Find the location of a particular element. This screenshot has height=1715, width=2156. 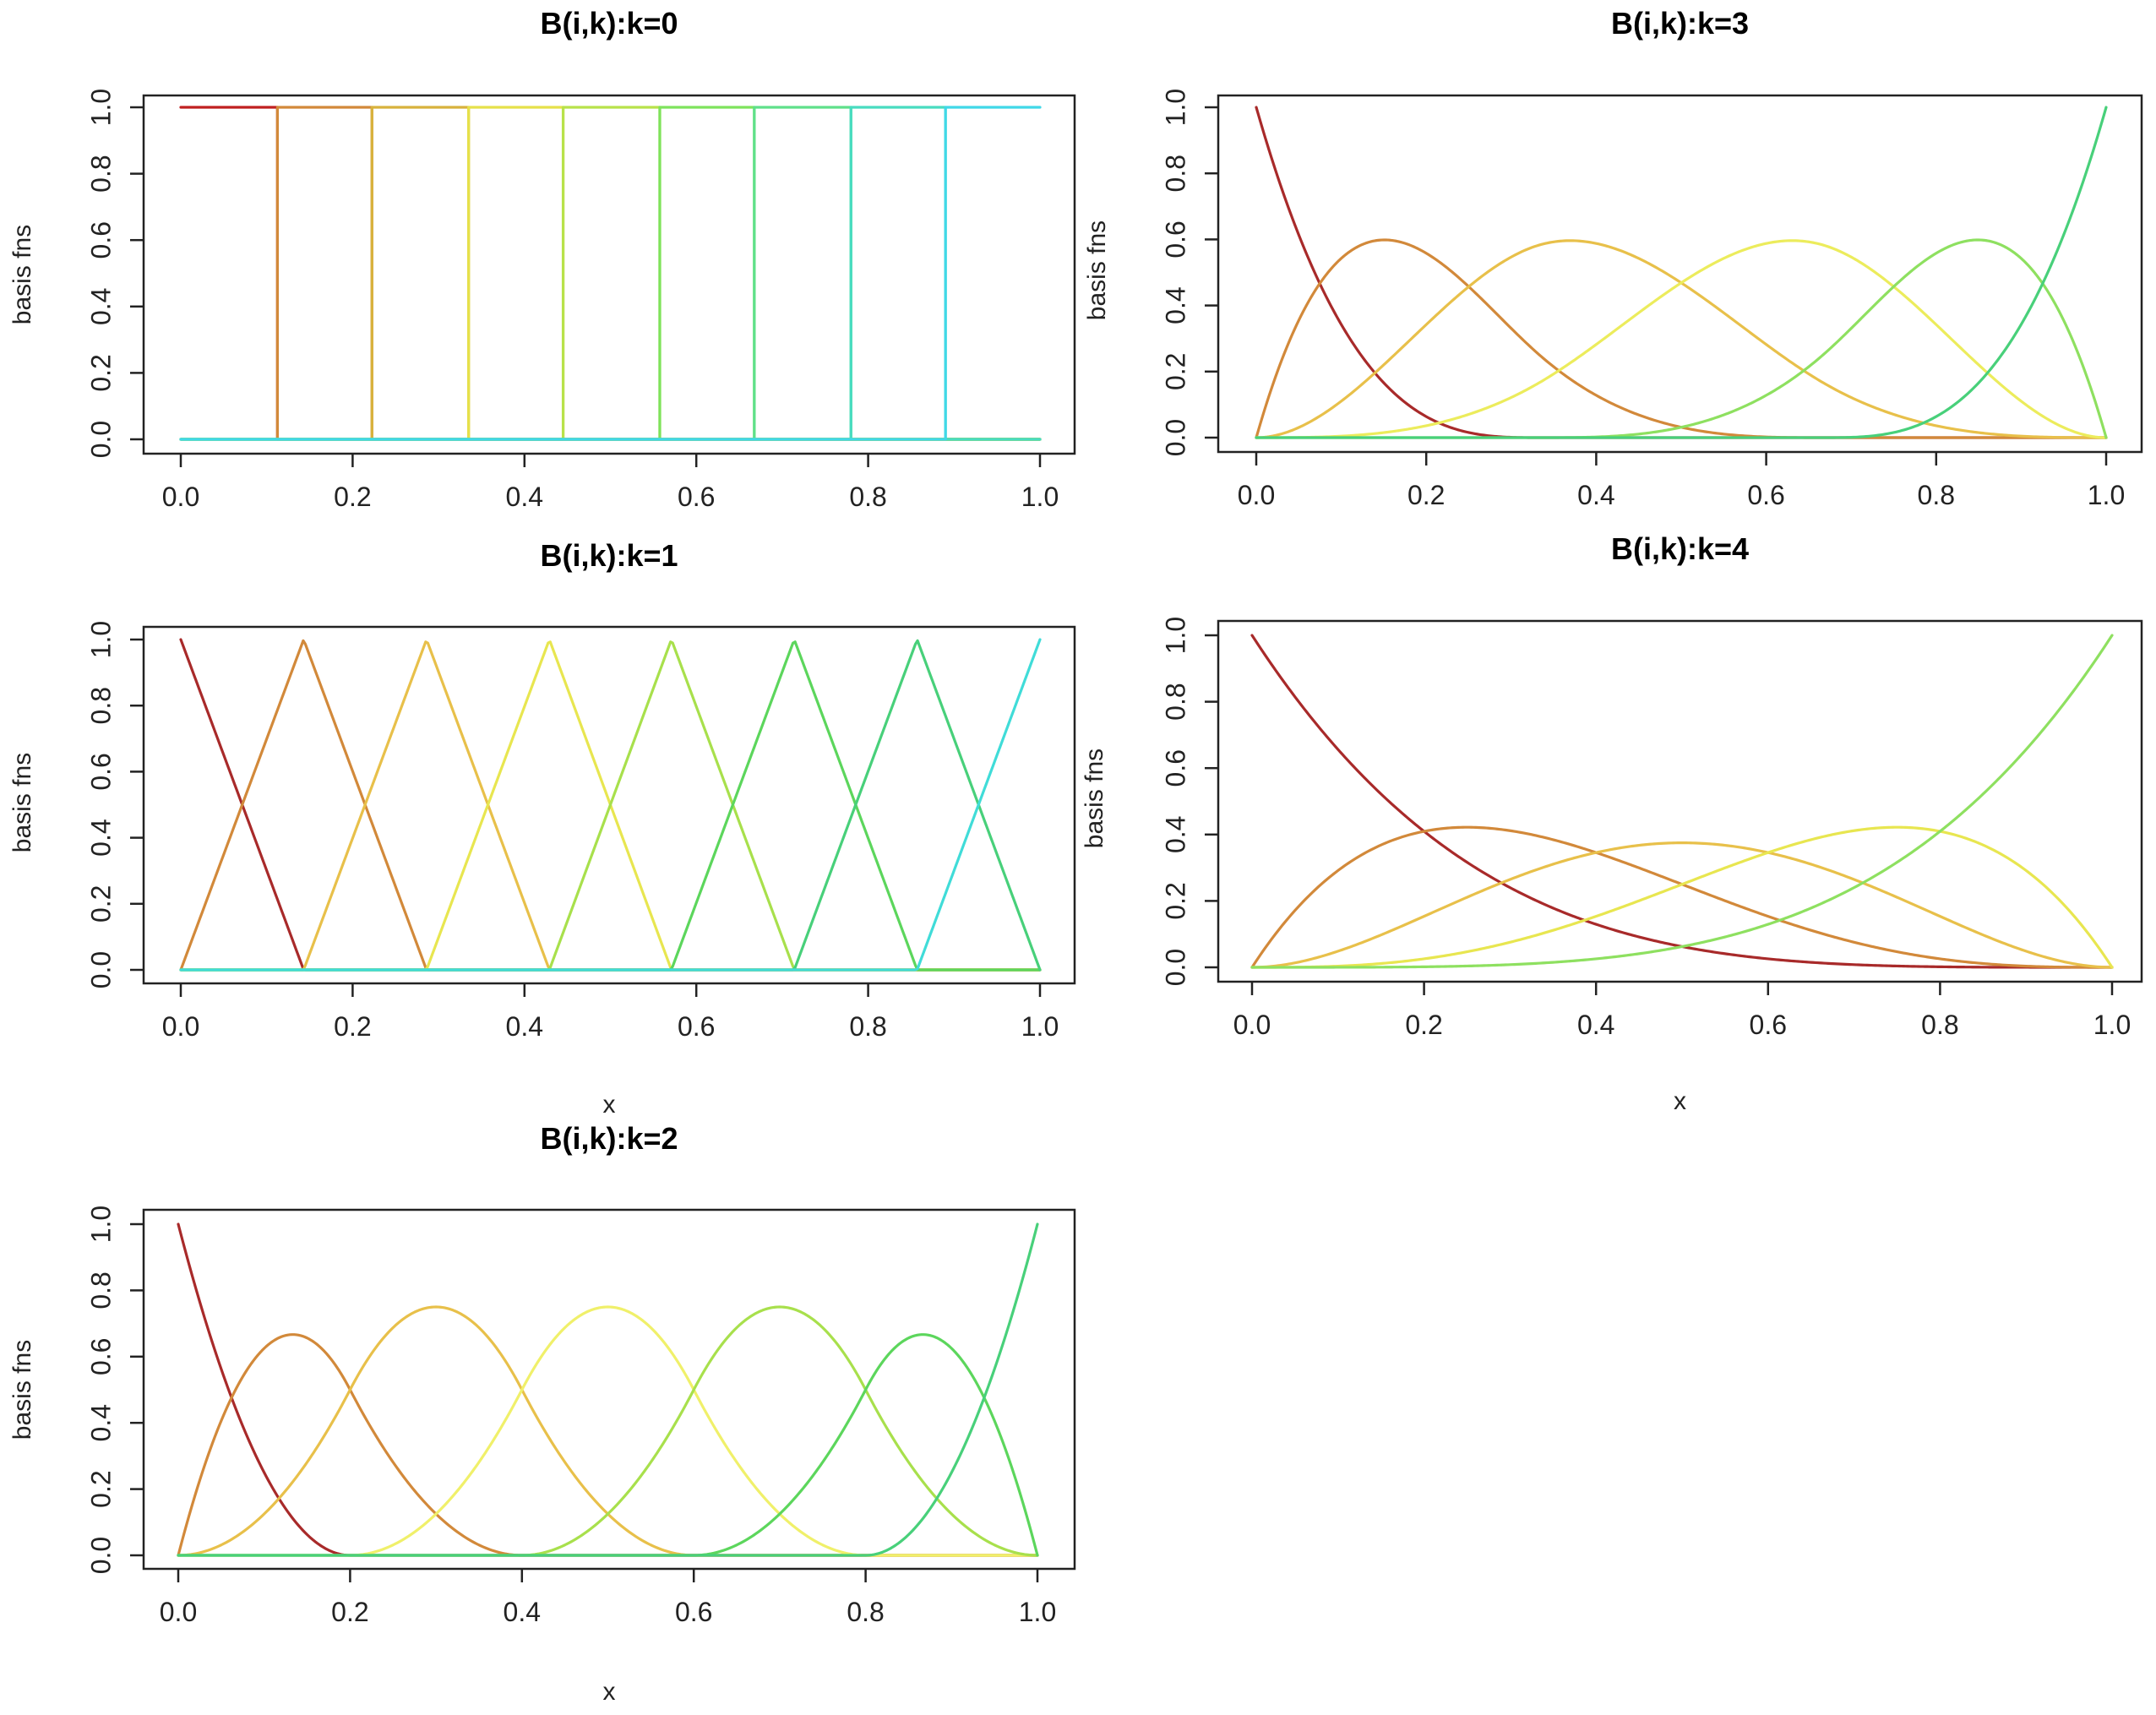

panel-title: B(i,k):k=3 is located at coordinates (1680, 23).